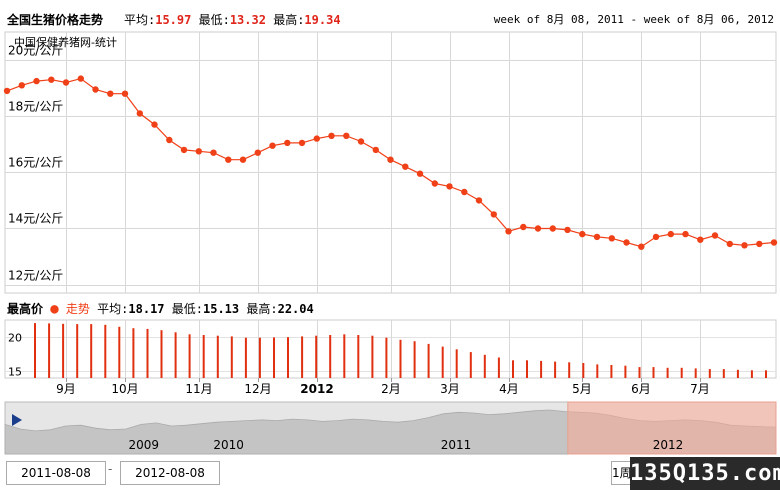 The height and width of the screenshot is (490, 780). Describe the element at coordinates (65, 42) in the screenshot. I see `source-label: 中国保健养猪网-统计` at that location.